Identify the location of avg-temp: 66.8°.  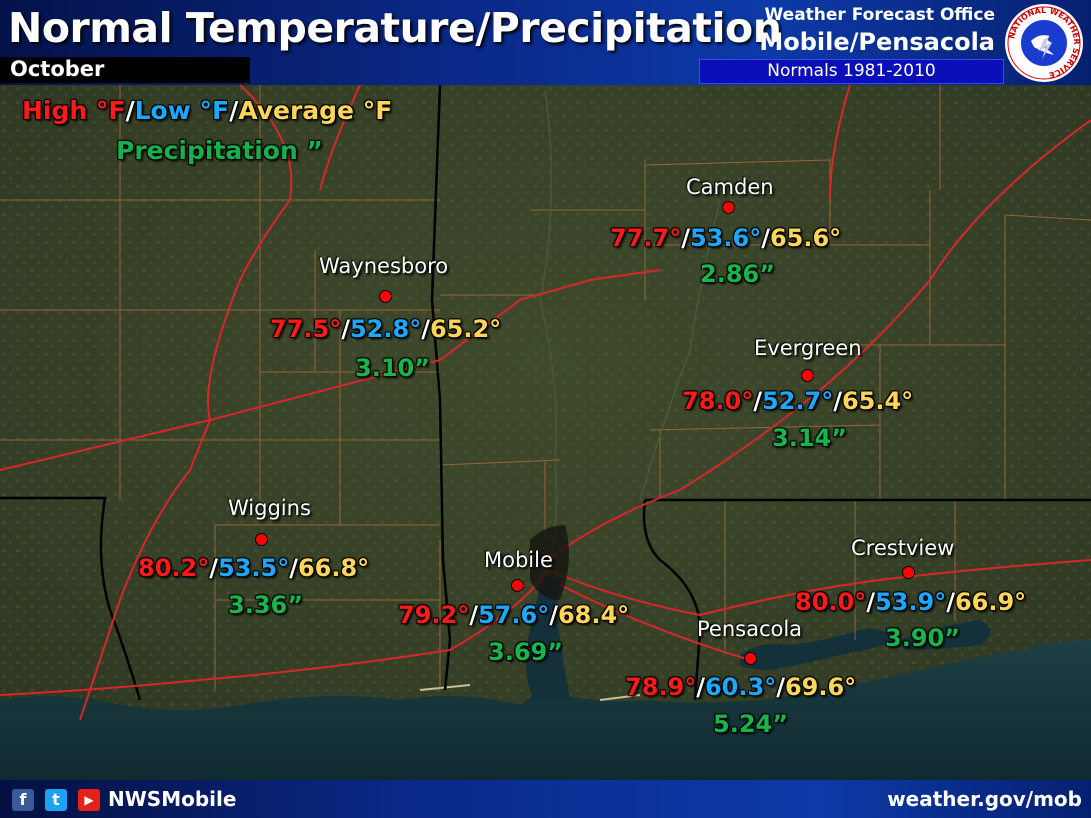
(333, 568).